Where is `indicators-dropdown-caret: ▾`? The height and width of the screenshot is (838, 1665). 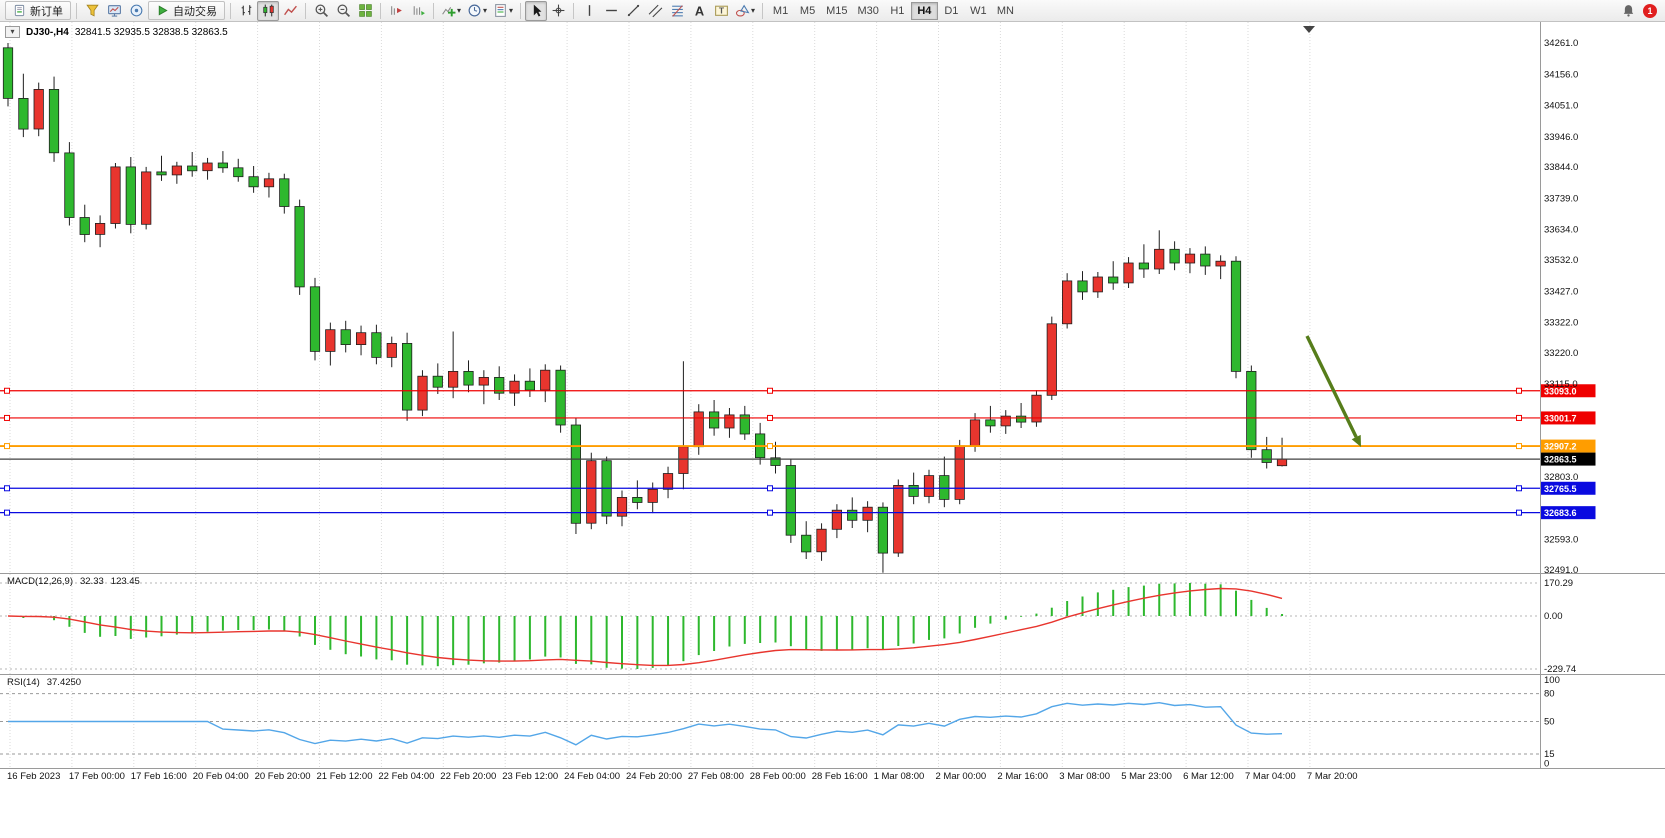
indicators-dropdown-caret: ▾ is located at coordinates (459, 10).